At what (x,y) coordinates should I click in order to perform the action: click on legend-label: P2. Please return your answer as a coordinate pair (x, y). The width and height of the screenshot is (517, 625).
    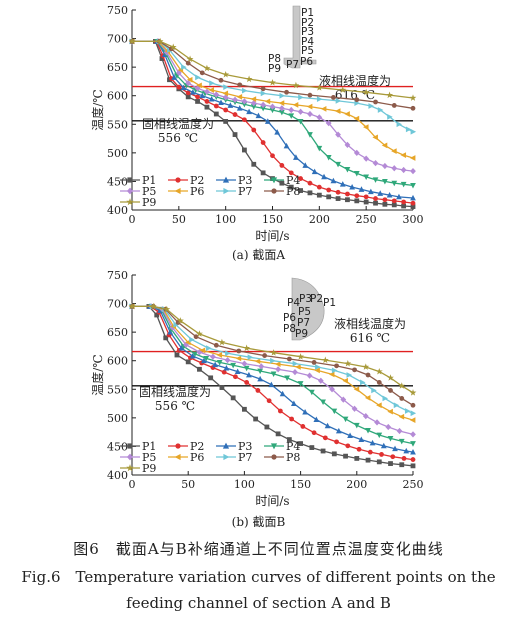
    Looking at the image, I should click on (197, 446).